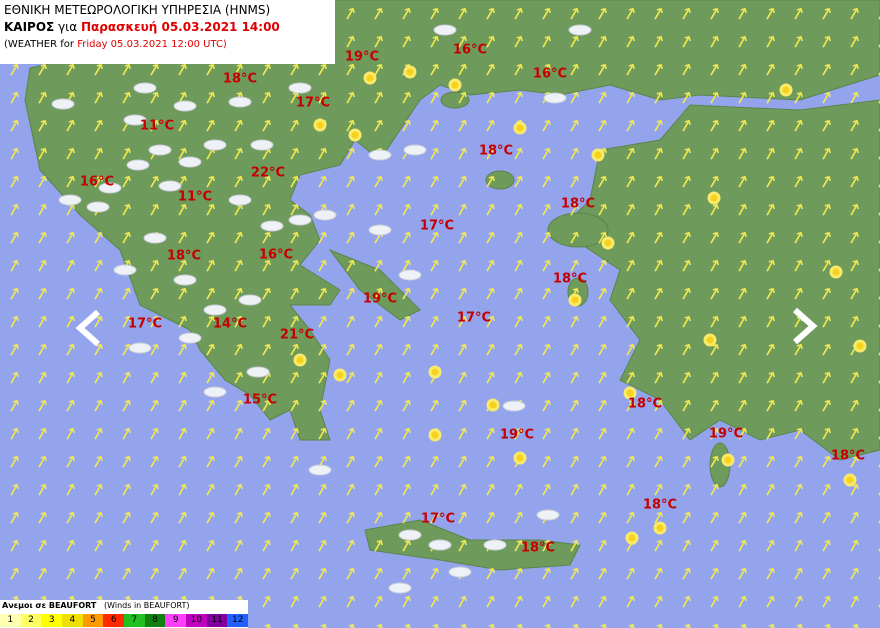 The width and height of the screenshot is (880, 628). Describe the element at coordinates (49, 605) in the screenshot. I see `legend-title-gr: Ανεμοι σε BEAUFORT` at that location.